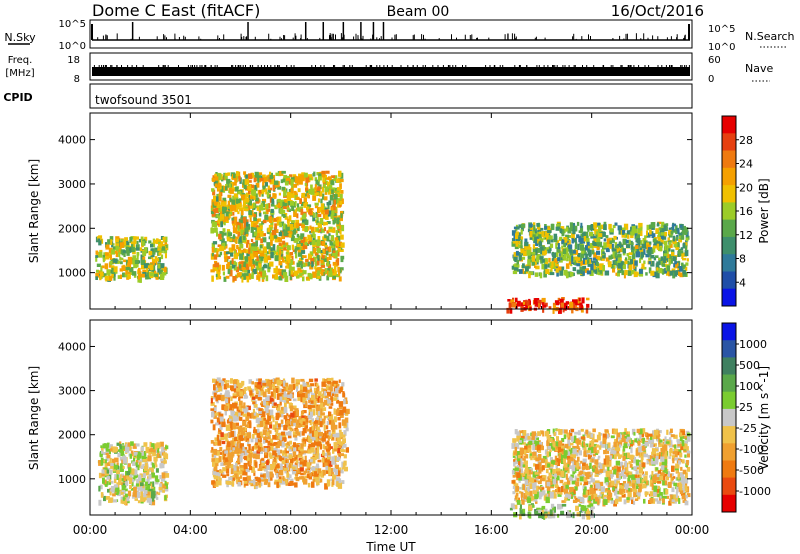  What do you see at coordinates (391, 71) in the screenshot?
I see `freq-trace` at bounding box center [391, 71].